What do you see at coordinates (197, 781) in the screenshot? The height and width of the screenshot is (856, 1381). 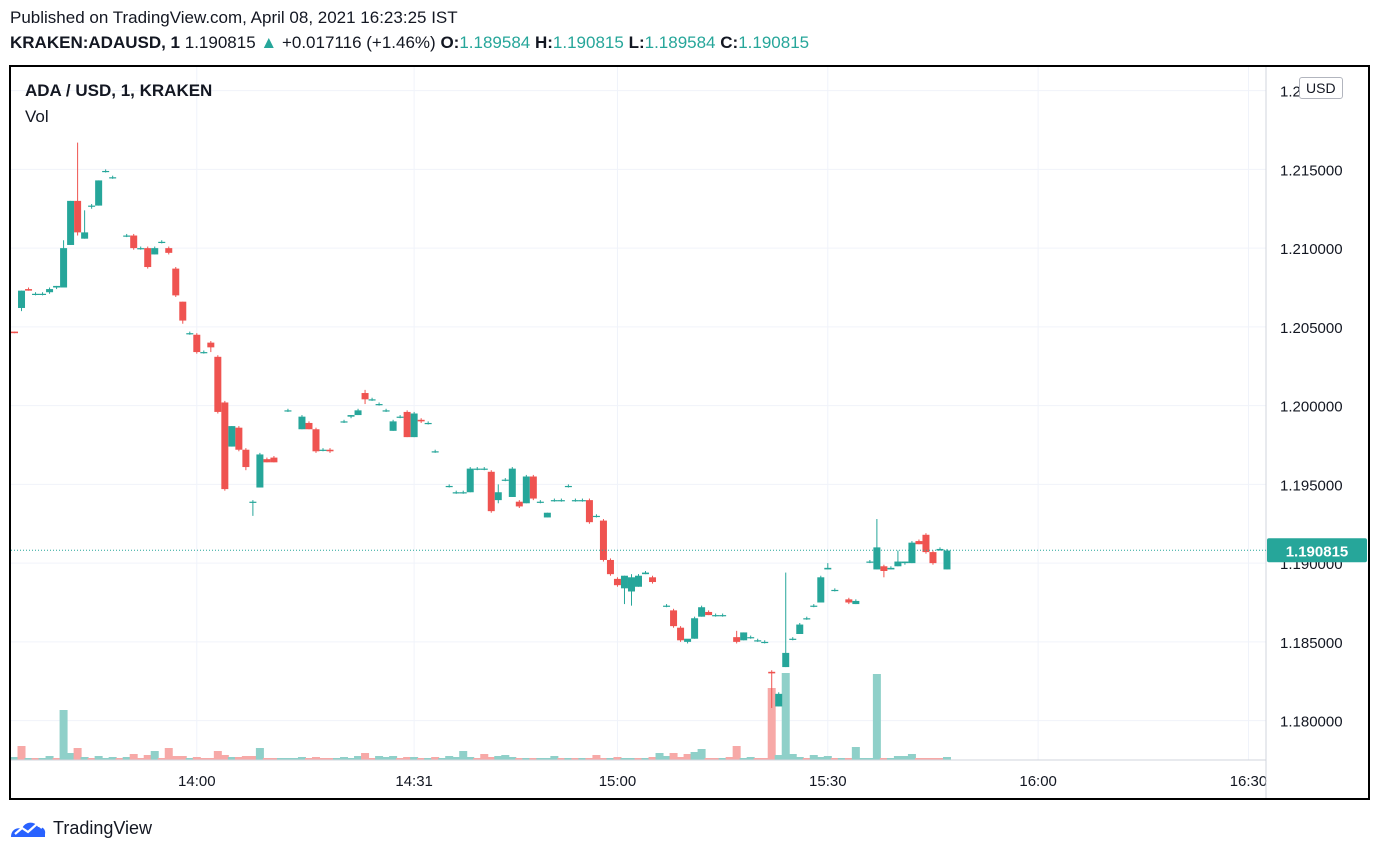 I see `x-tick-label: 14:00` at bounding box center [197, 781].